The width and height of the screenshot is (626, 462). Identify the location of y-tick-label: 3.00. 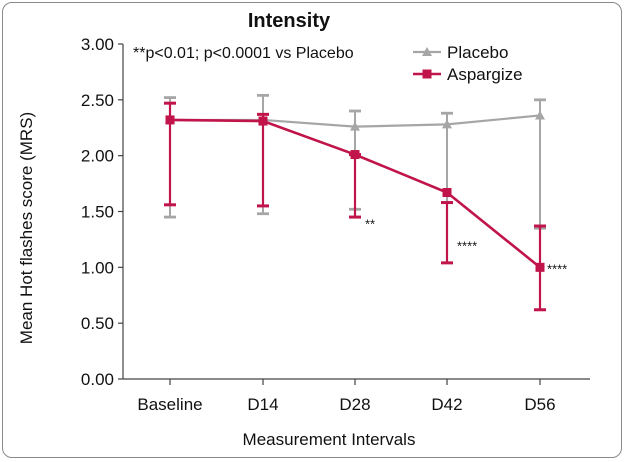
(97, 44).